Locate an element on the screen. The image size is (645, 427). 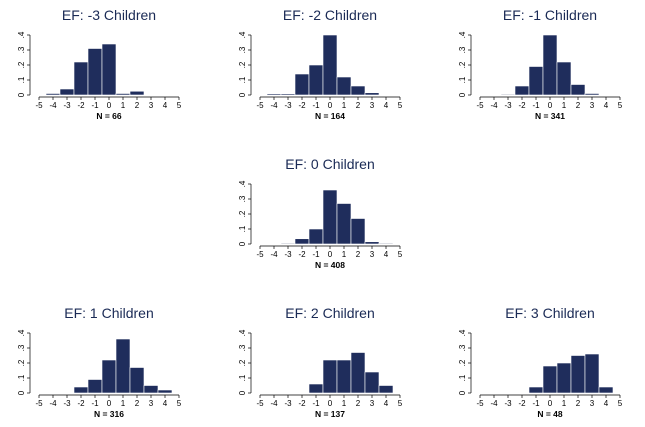
panel-title: EF: -3 Children is located at coordinates (109, 15).